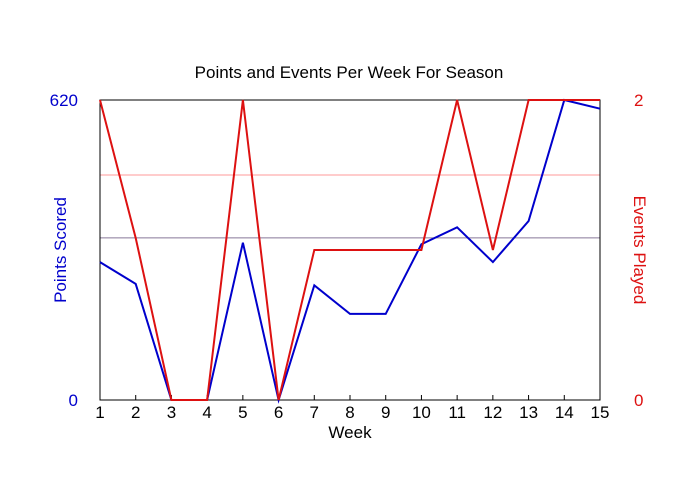 This screenshot has height=500, width=700. I want to click on chart-title: Points and Events Per Week For Season, so click(349, 72).